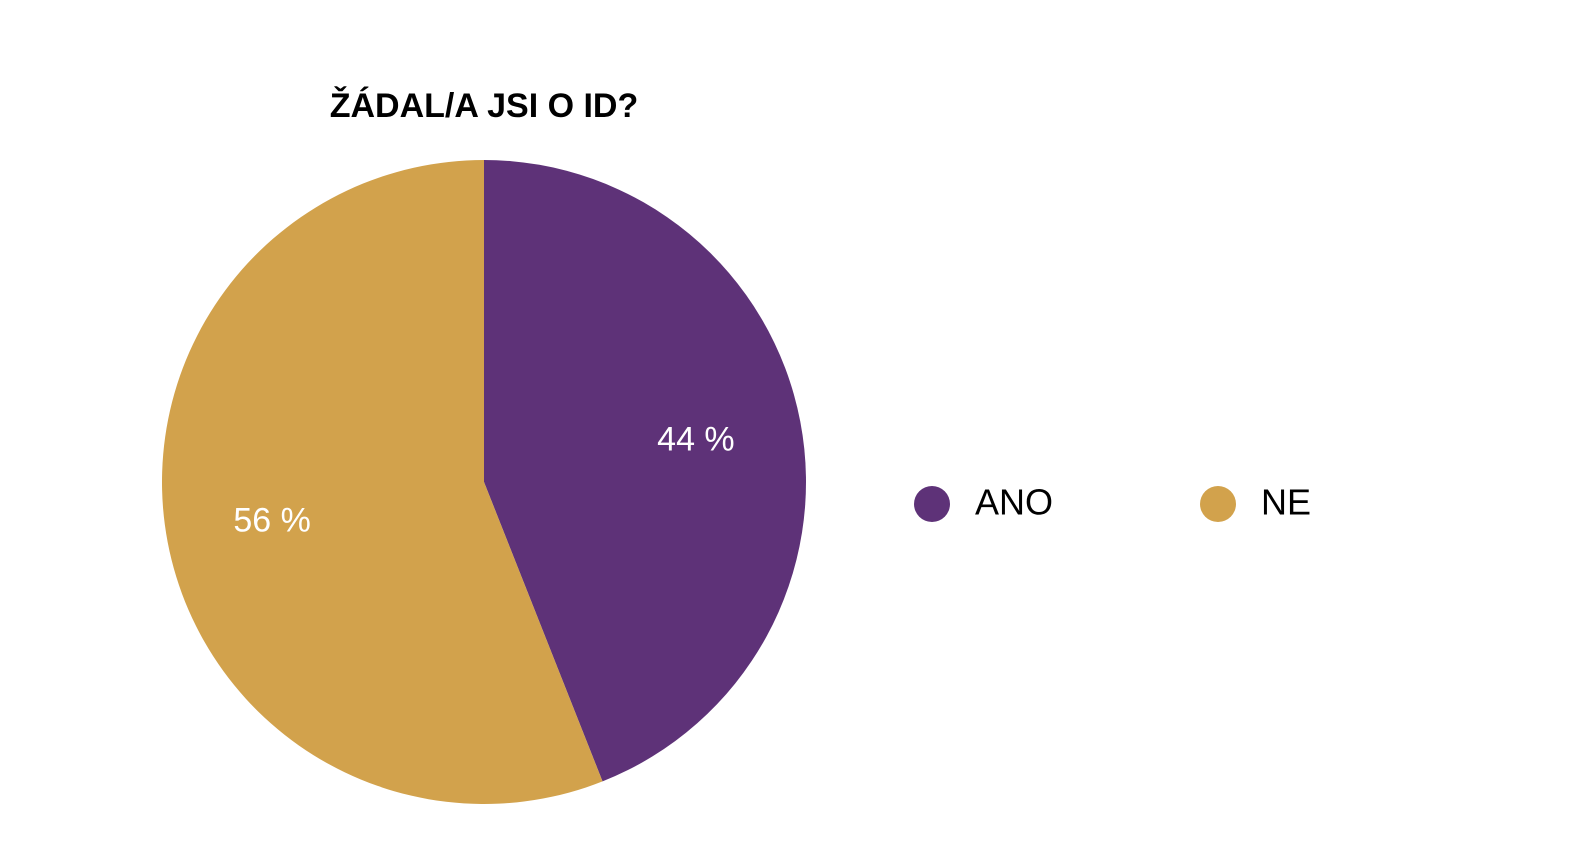 This screenshot has width=1592, height=864. Describe the element at coordinates (1286, 502) in the screenshot. I see `legend-label: NE` at that location.